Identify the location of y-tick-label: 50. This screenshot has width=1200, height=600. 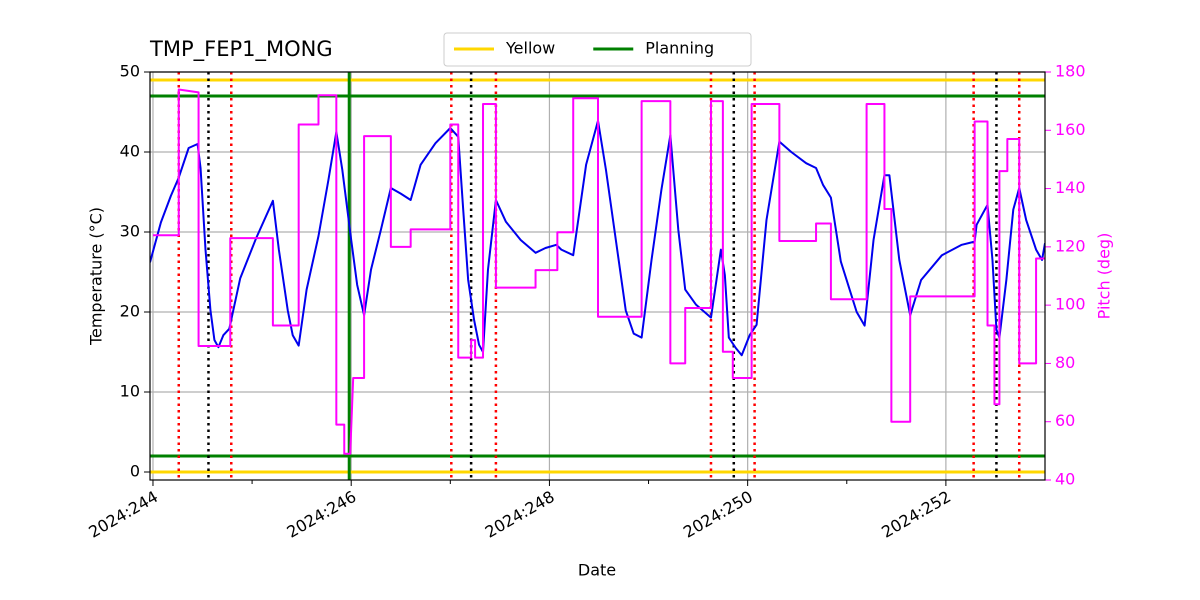
(130, 71).